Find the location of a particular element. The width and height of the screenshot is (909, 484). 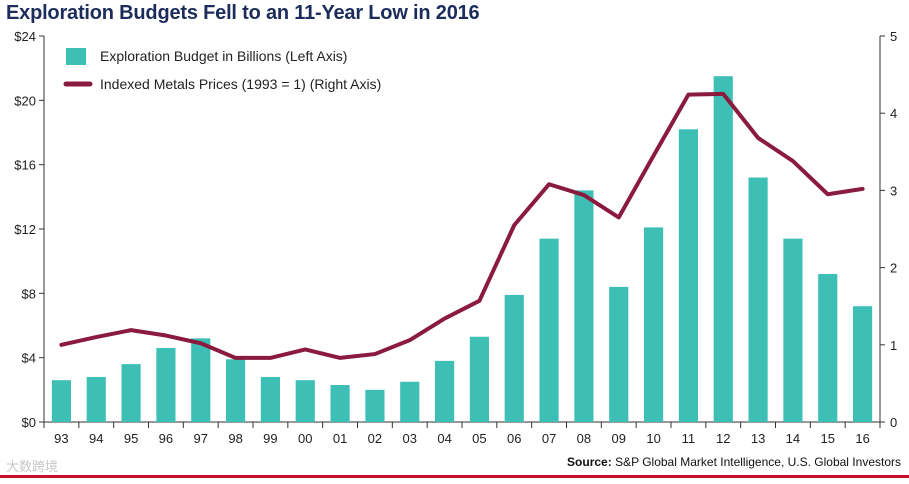

x-axis-tick-label: 05 is located at coordinates (479, 438).